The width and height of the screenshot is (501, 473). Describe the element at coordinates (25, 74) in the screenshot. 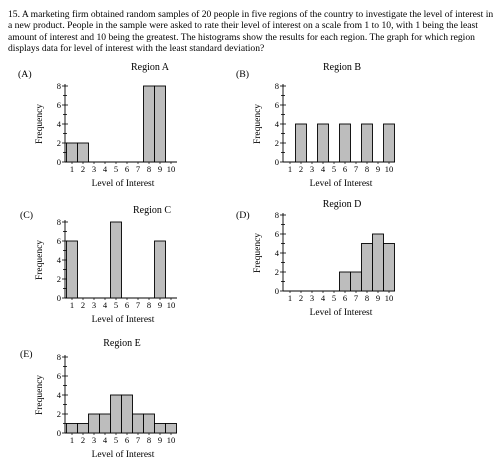

I see `option-label: (A)` at that location.